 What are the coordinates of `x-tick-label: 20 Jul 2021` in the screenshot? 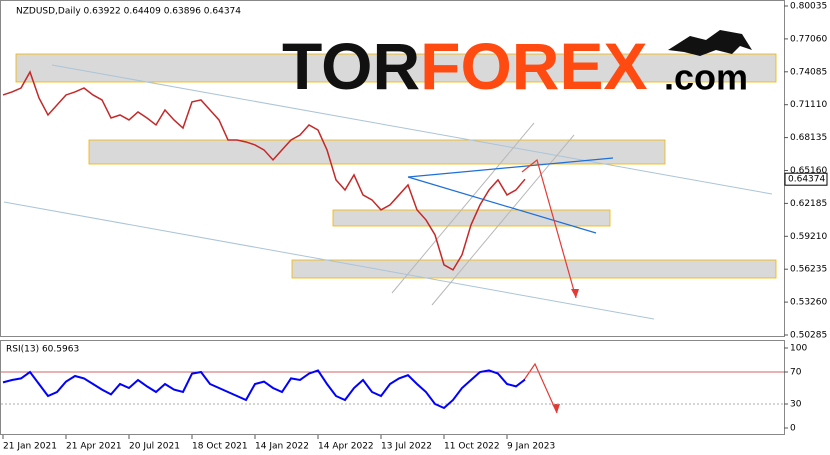 It's located at (154, 447).